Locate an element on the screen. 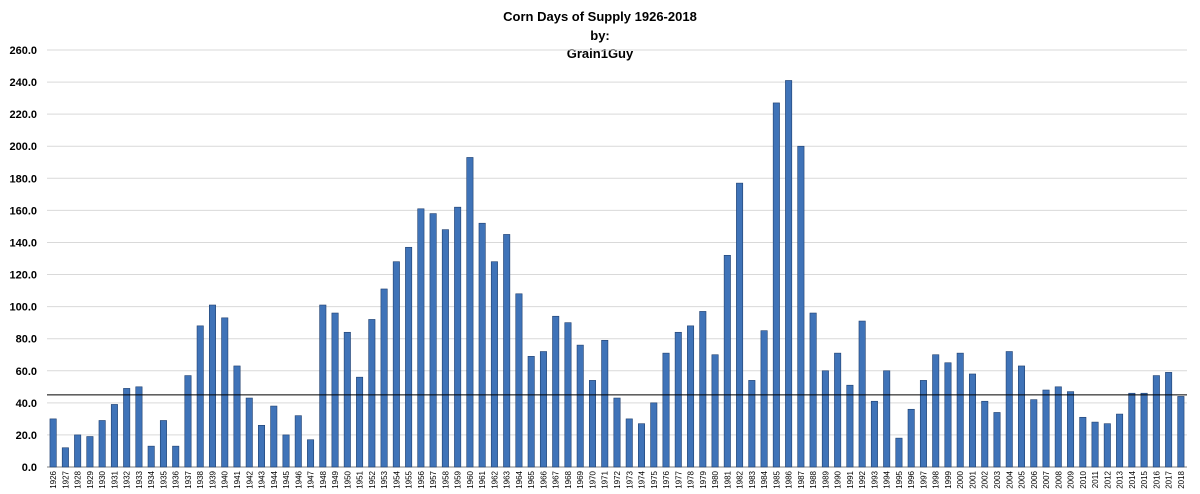  x-tick-label: 1962 is located at coordinates (494, 479).